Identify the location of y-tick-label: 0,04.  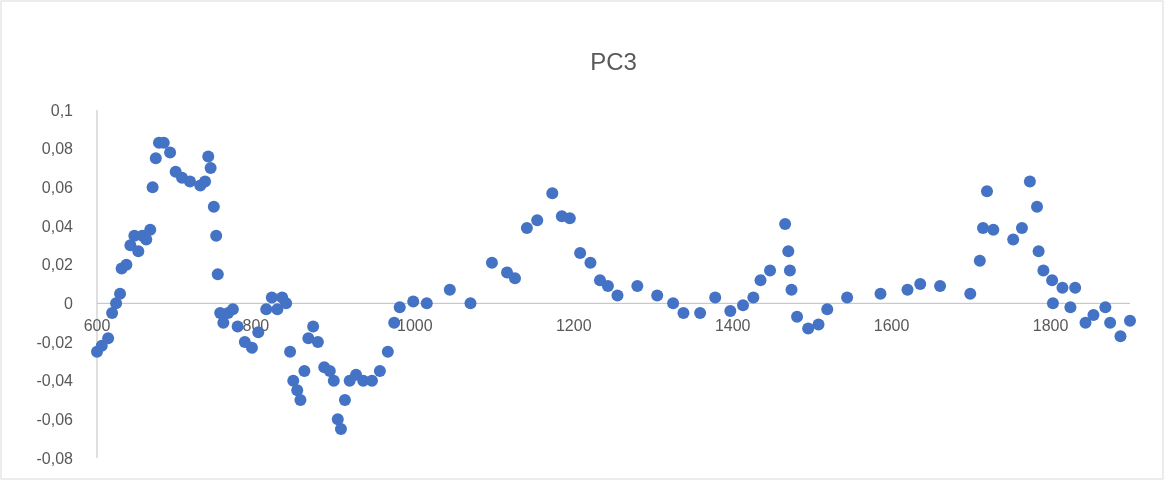
(57, 226).